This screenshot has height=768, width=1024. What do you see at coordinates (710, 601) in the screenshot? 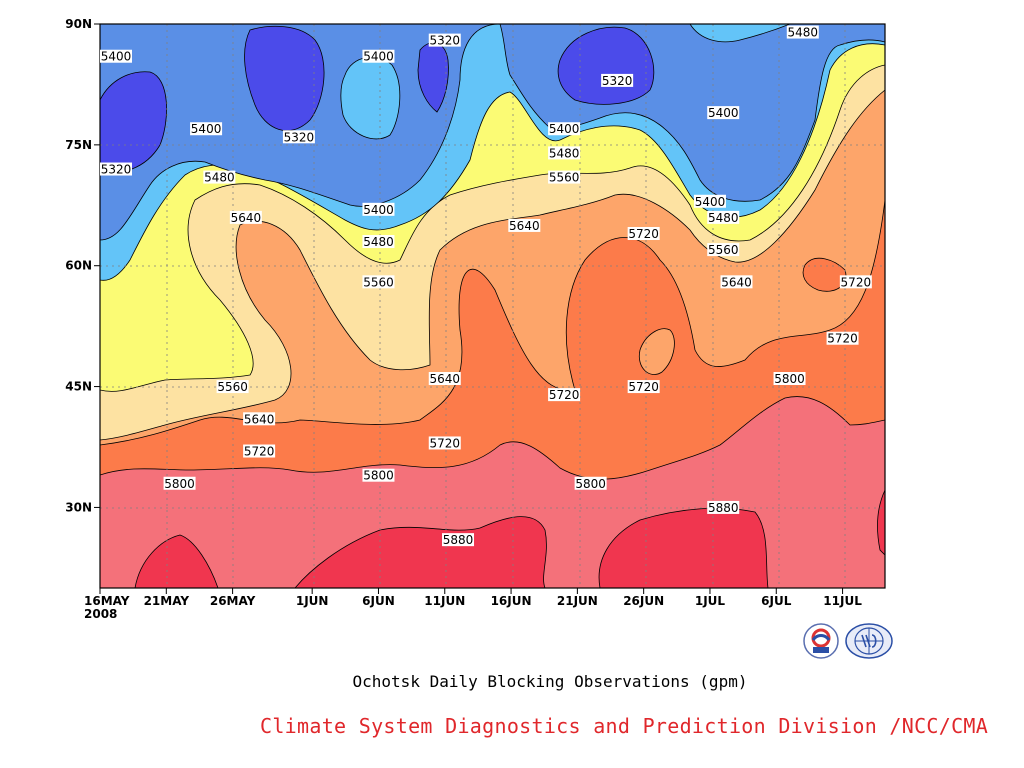
I see `x-tick-label: 1JUL` at bounding box center [710, 601].